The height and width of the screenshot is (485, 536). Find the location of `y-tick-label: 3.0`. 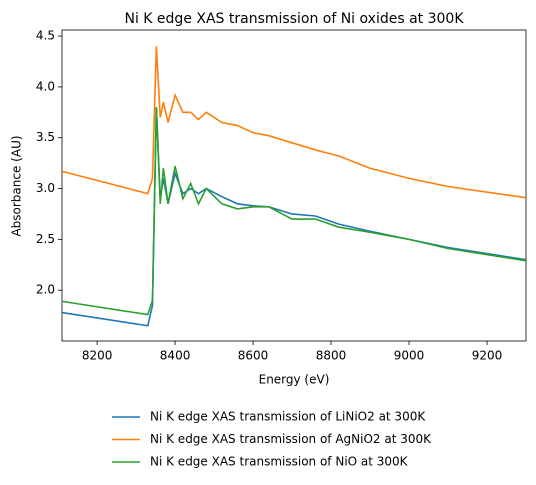

y-tick-label: 3.0 is located at coordinates (45, 188).